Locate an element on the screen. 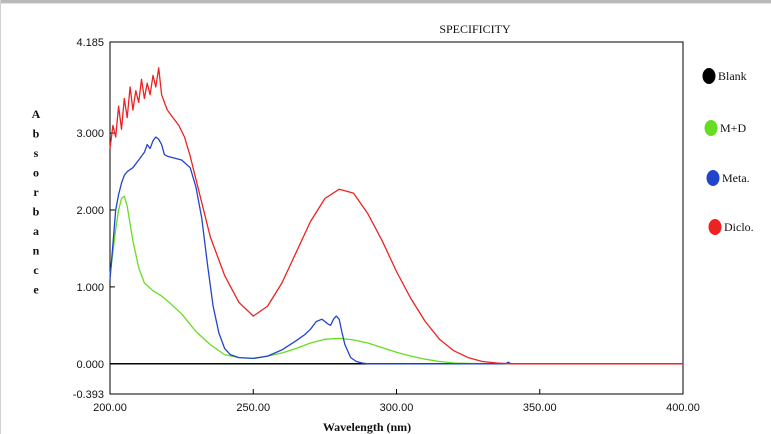  legend-label: Blank is located at coordinates (732, 76).